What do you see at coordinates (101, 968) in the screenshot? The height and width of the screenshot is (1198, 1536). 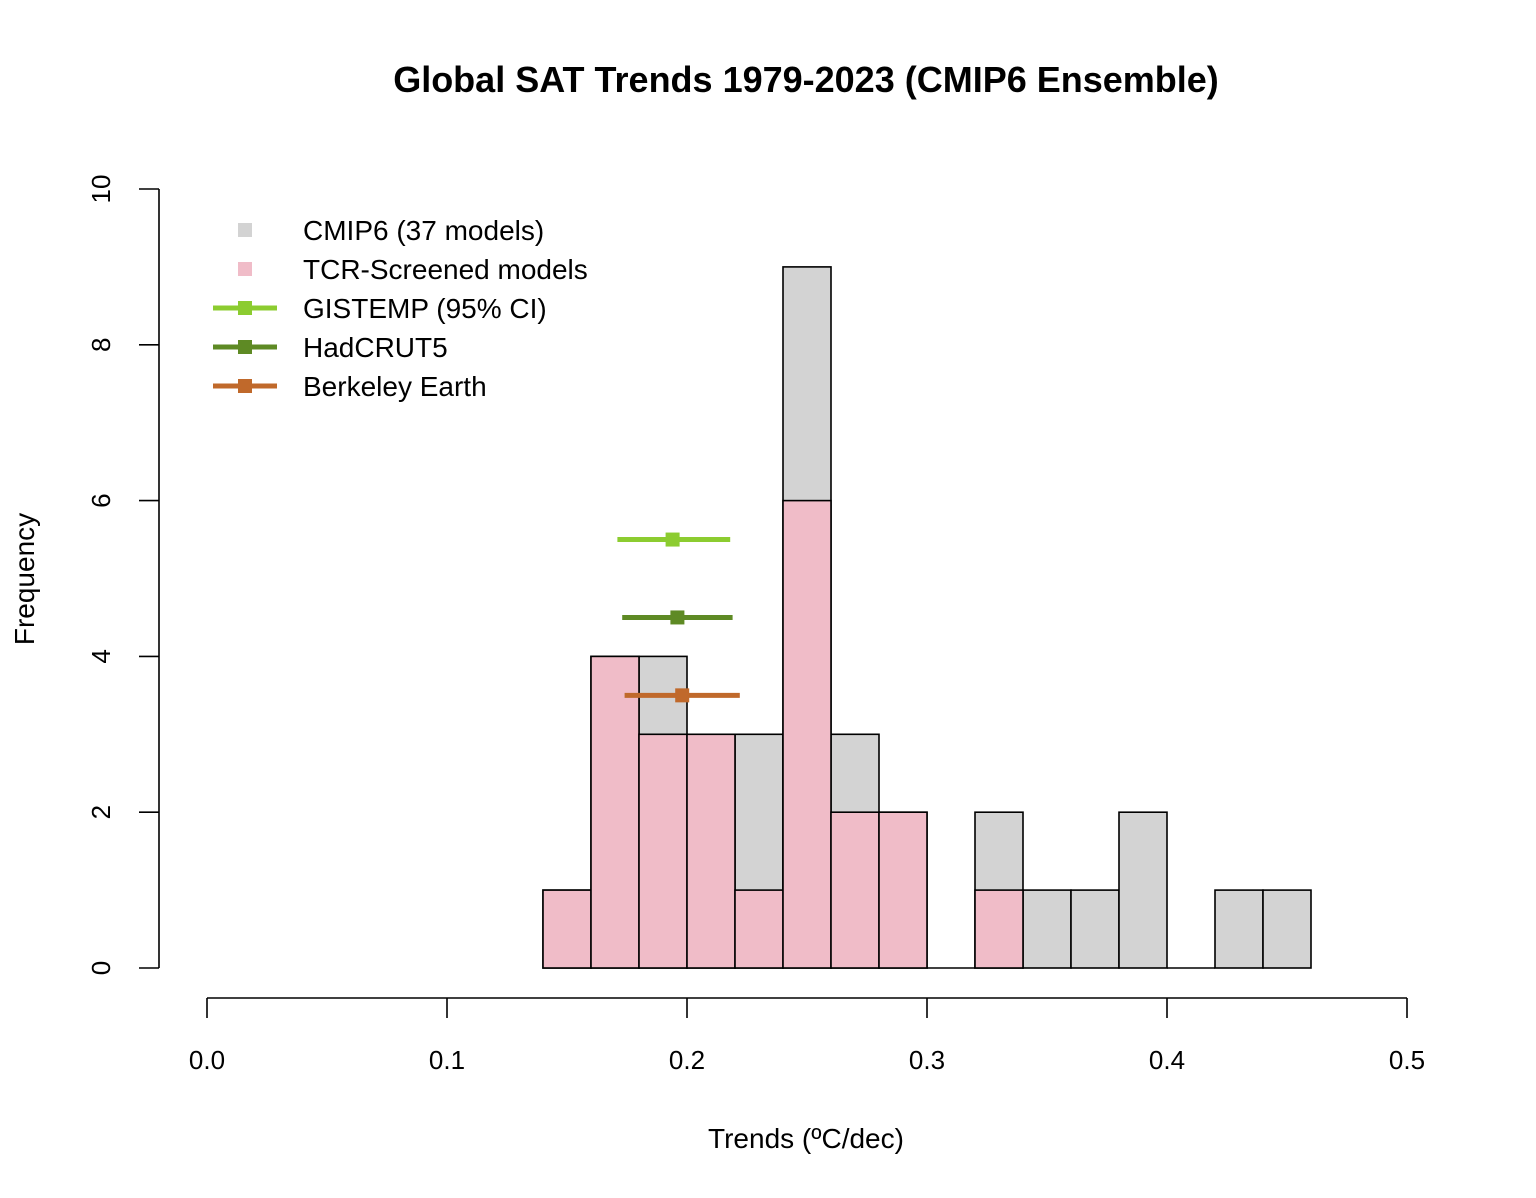 I see `y-tick-label-0: 0` at bounding box center [101, 968].